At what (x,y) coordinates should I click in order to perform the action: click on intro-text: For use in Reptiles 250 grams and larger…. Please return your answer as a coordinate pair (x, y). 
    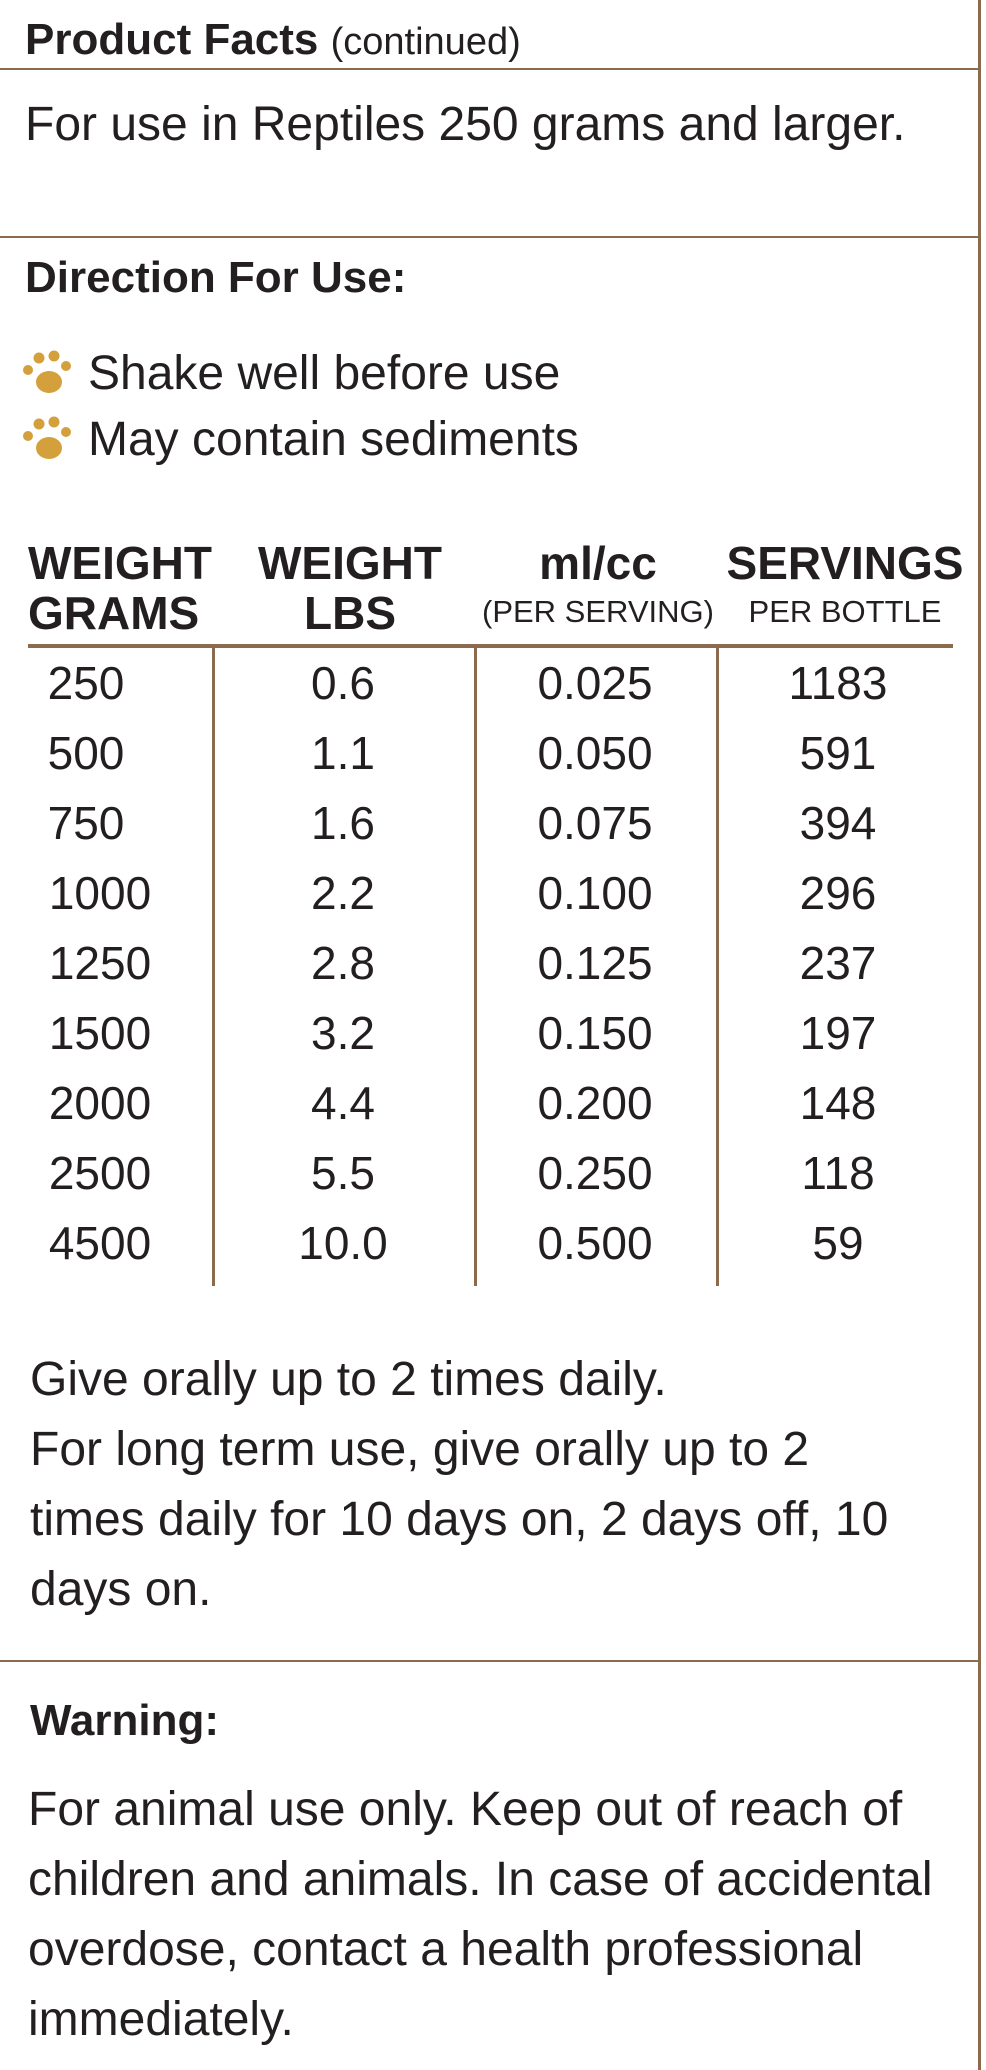
    Looking at the image, I should click on (465, 124).